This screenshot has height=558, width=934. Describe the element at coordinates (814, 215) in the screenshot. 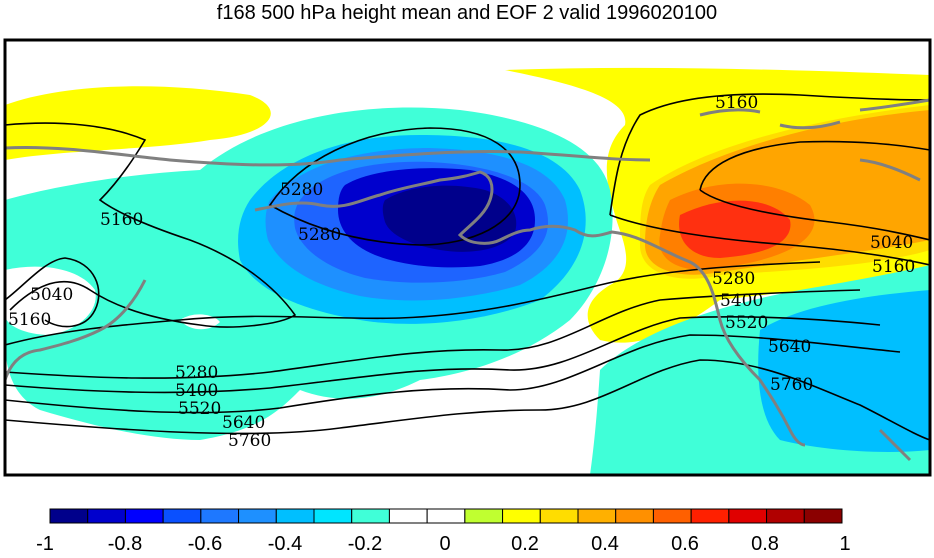

I see `contour-5040-east-b` at that location.